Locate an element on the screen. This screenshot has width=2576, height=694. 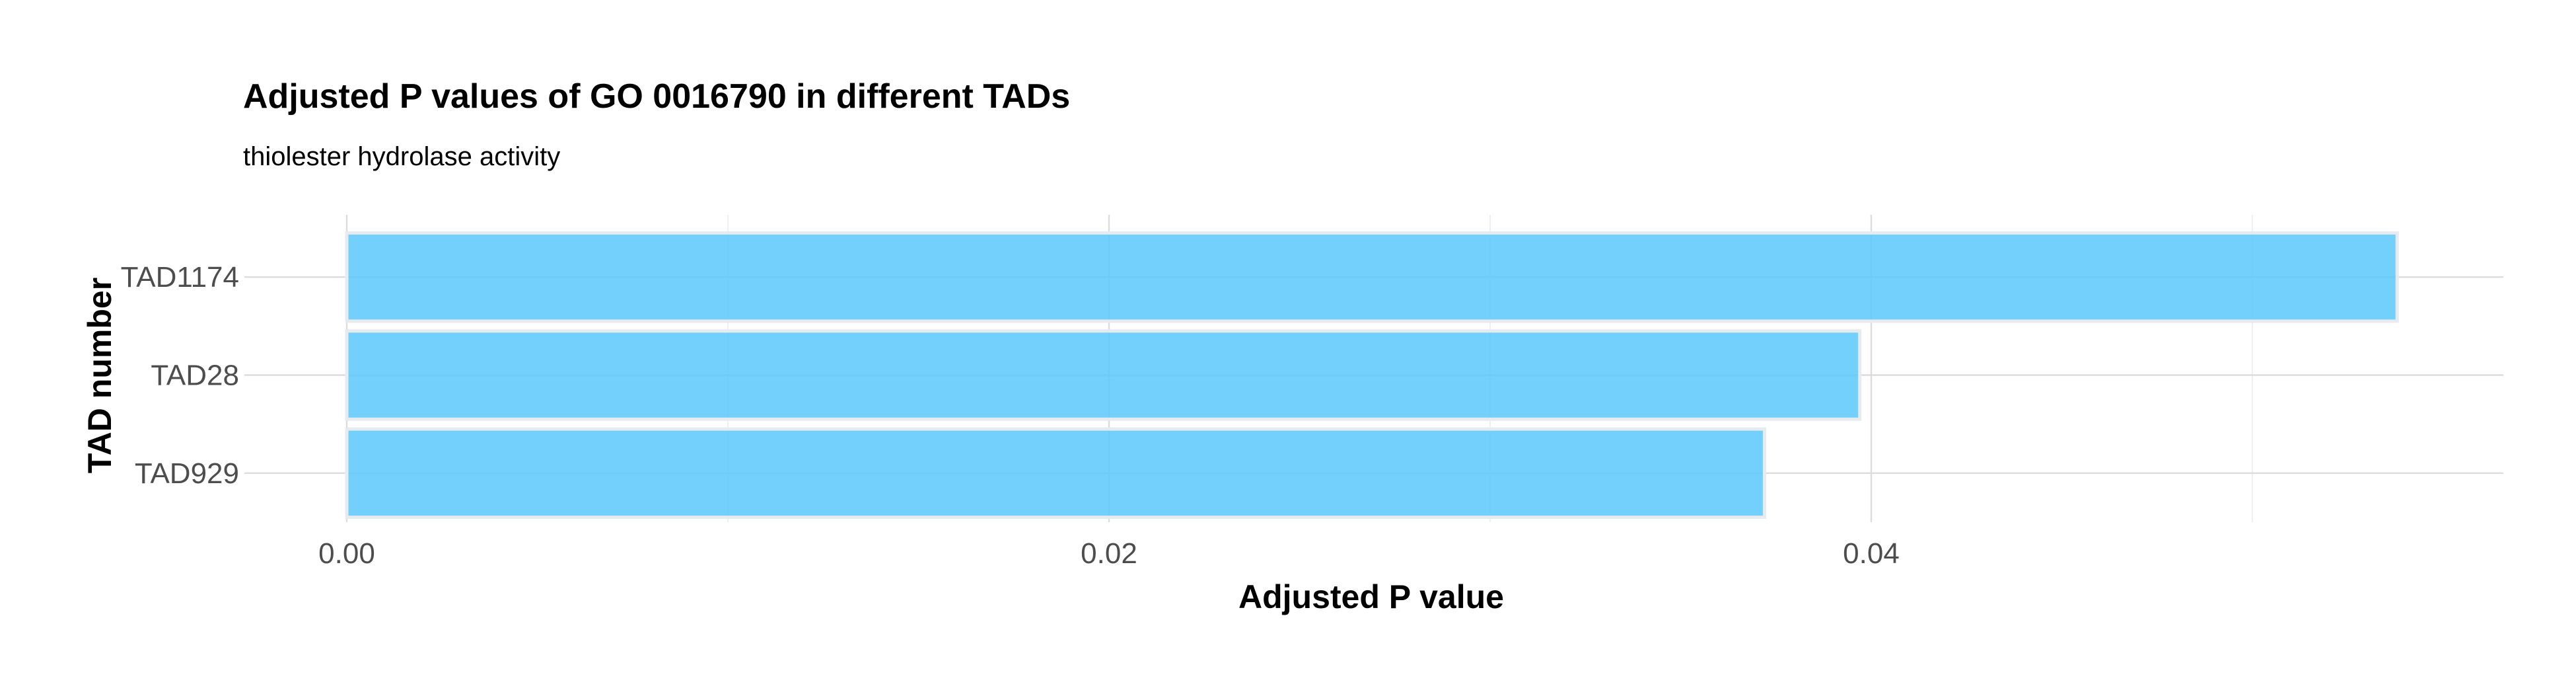
y-tick-label: TAD1174 is located at coordinates (180, 277).